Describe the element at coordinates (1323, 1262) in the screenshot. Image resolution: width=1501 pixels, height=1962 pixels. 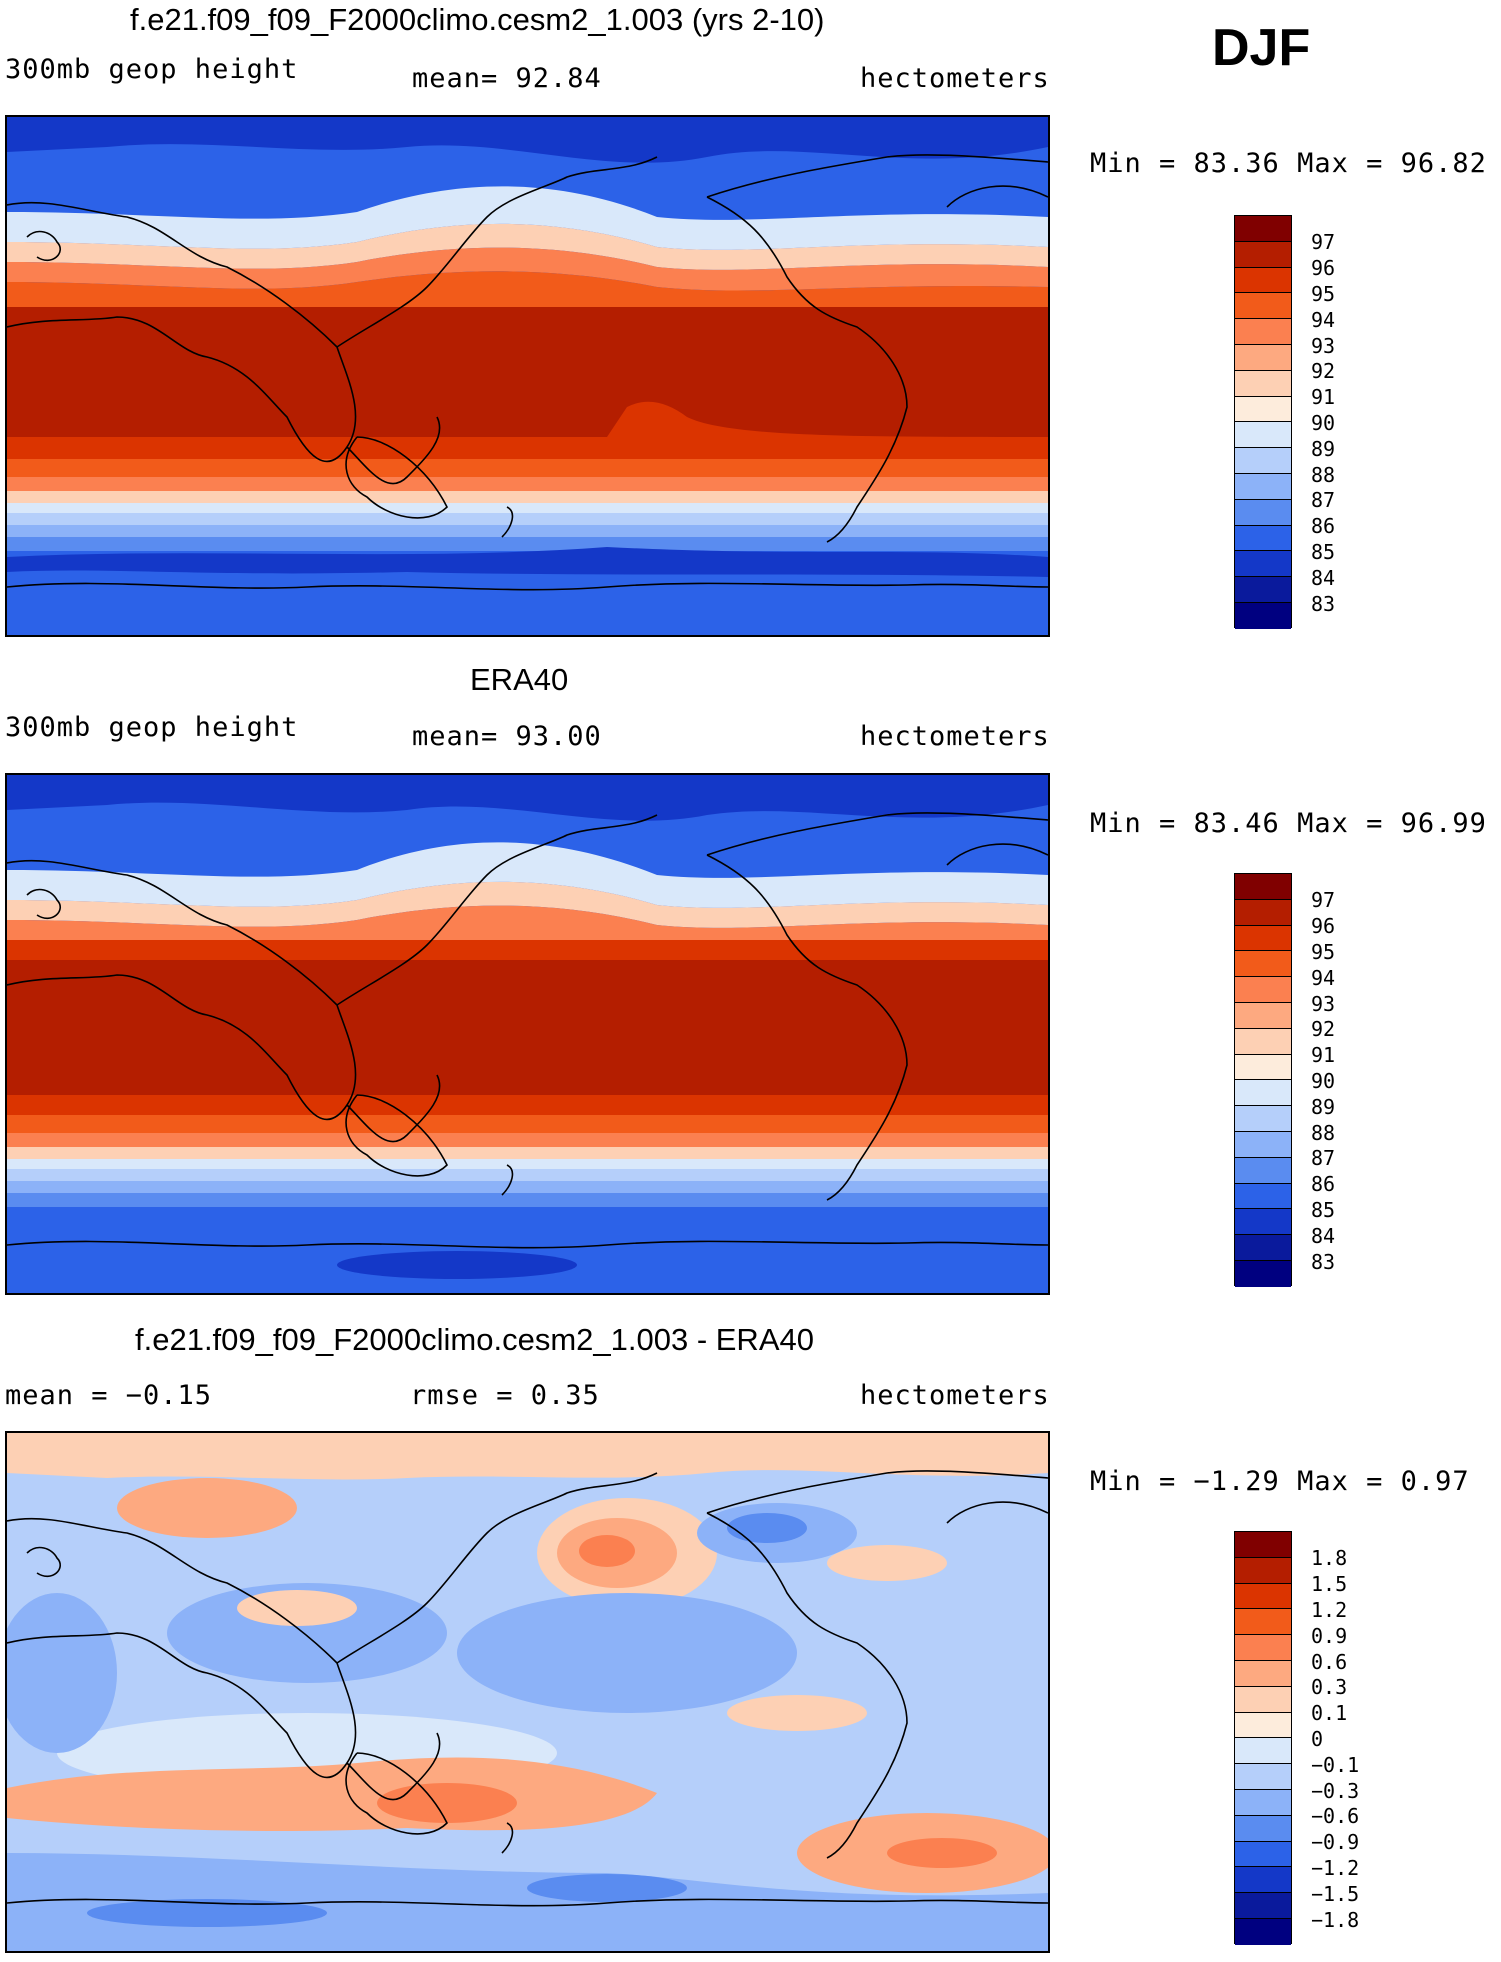
I see `panel-2-cbar-label-14: 83` at that location.